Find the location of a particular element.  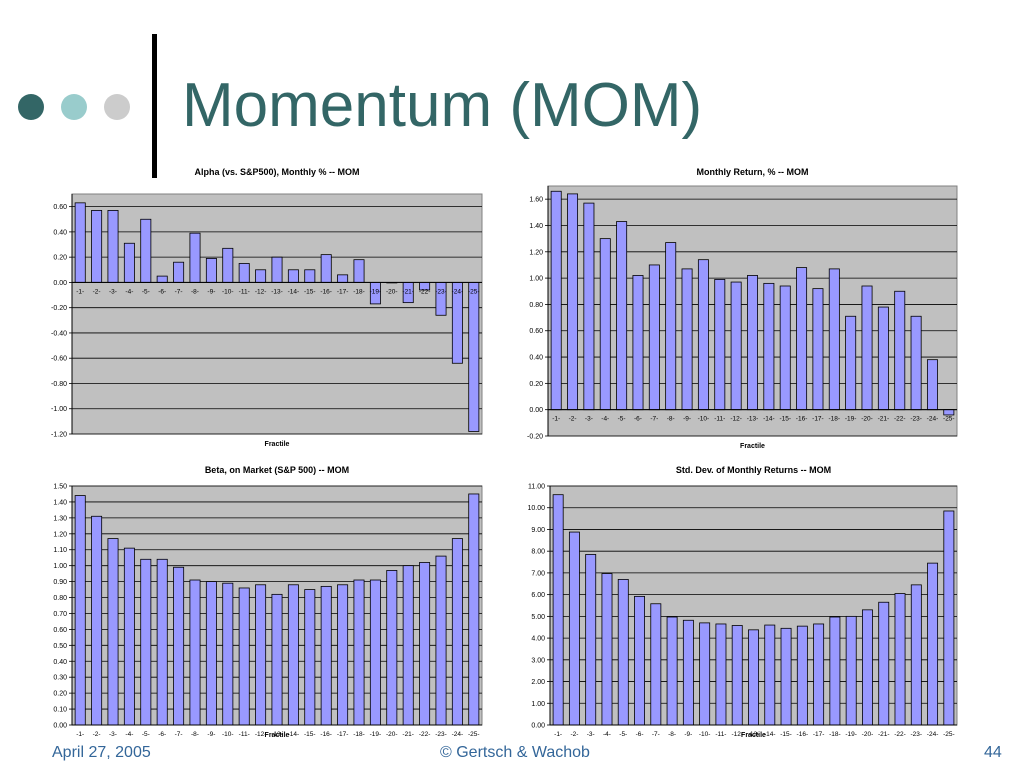

x-tick-label: -9- is located at coordinates (211, 291).